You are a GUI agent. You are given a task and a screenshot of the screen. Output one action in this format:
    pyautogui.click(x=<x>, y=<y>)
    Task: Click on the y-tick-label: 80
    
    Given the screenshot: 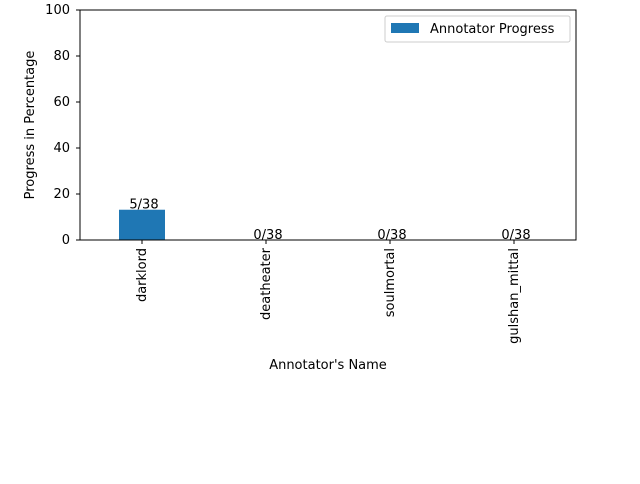 What is the action you would take?
    pyautogui.click(x=61, y=56)
    